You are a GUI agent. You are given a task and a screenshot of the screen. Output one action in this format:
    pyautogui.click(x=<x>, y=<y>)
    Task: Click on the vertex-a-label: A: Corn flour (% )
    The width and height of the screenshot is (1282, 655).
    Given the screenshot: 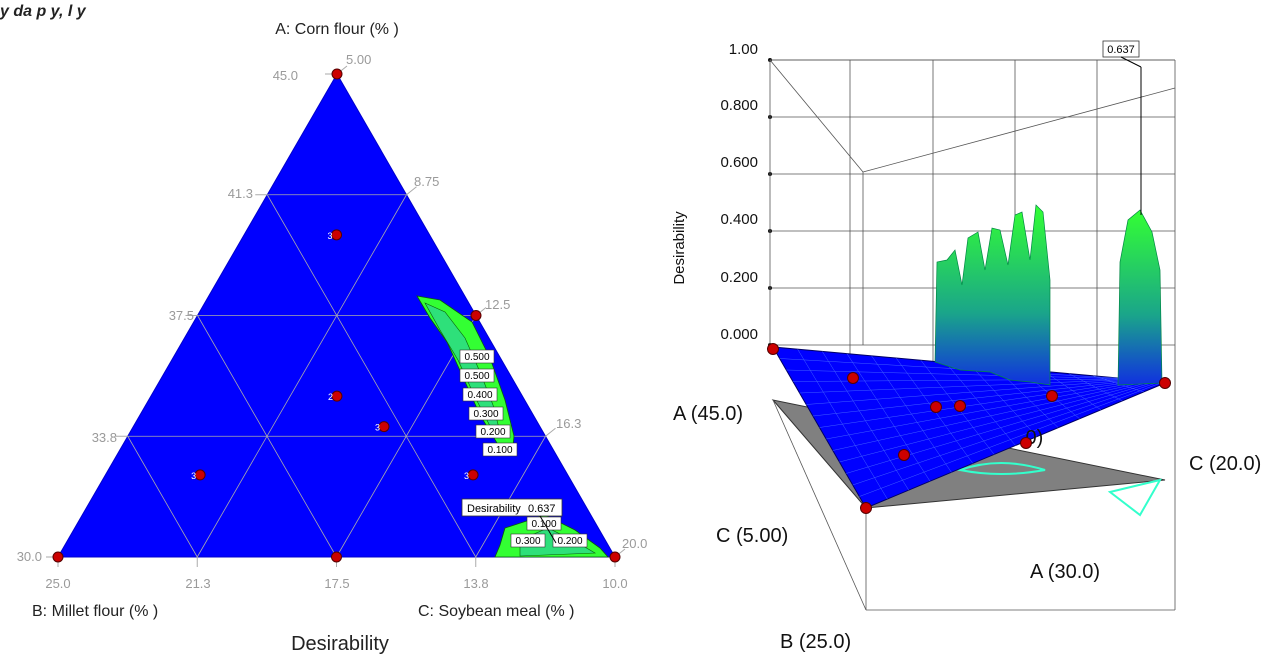 What is the action you would take?
    pyautogui.click(x=337, y=29)
    